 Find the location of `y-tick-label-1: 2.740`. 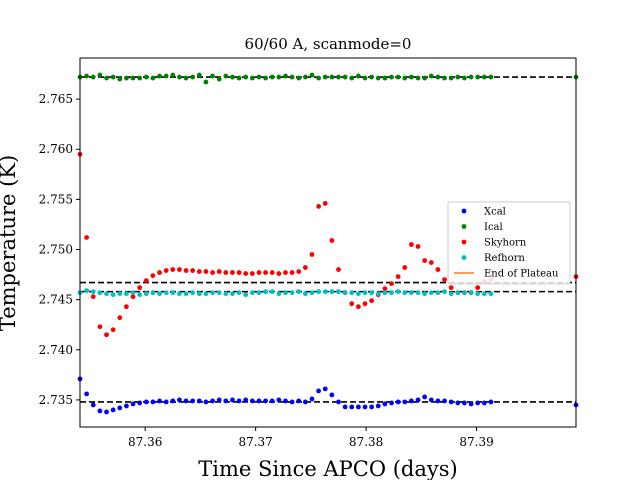

y-tick-label-1: 2.740 is located at coordinates (56, 350).